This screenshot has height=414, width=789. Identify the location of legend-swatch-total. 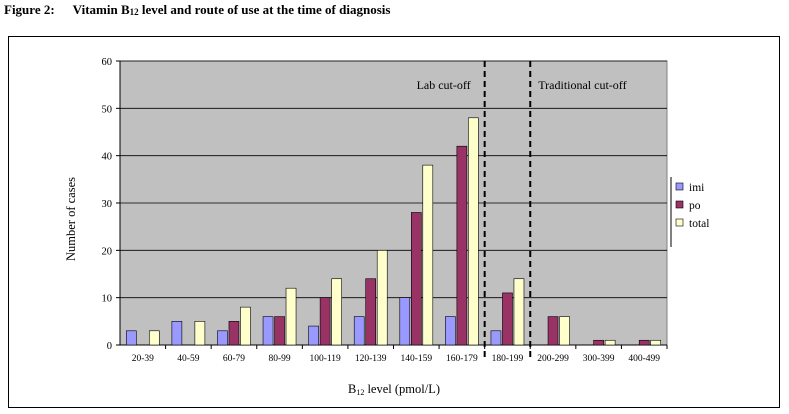
(679, 222).